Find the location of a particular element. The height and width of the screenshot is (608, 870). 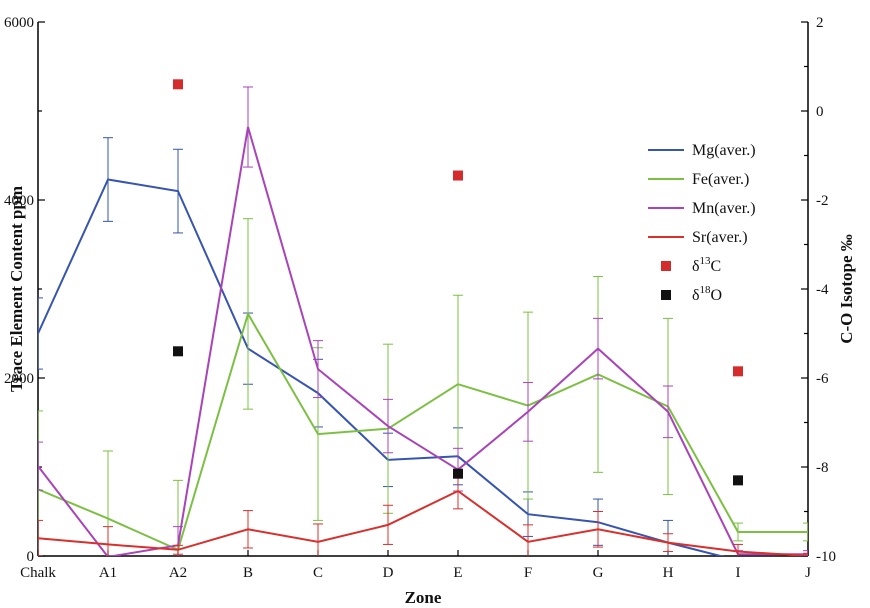

y-tick-label: 4000 is located at coordinates (19, 201).